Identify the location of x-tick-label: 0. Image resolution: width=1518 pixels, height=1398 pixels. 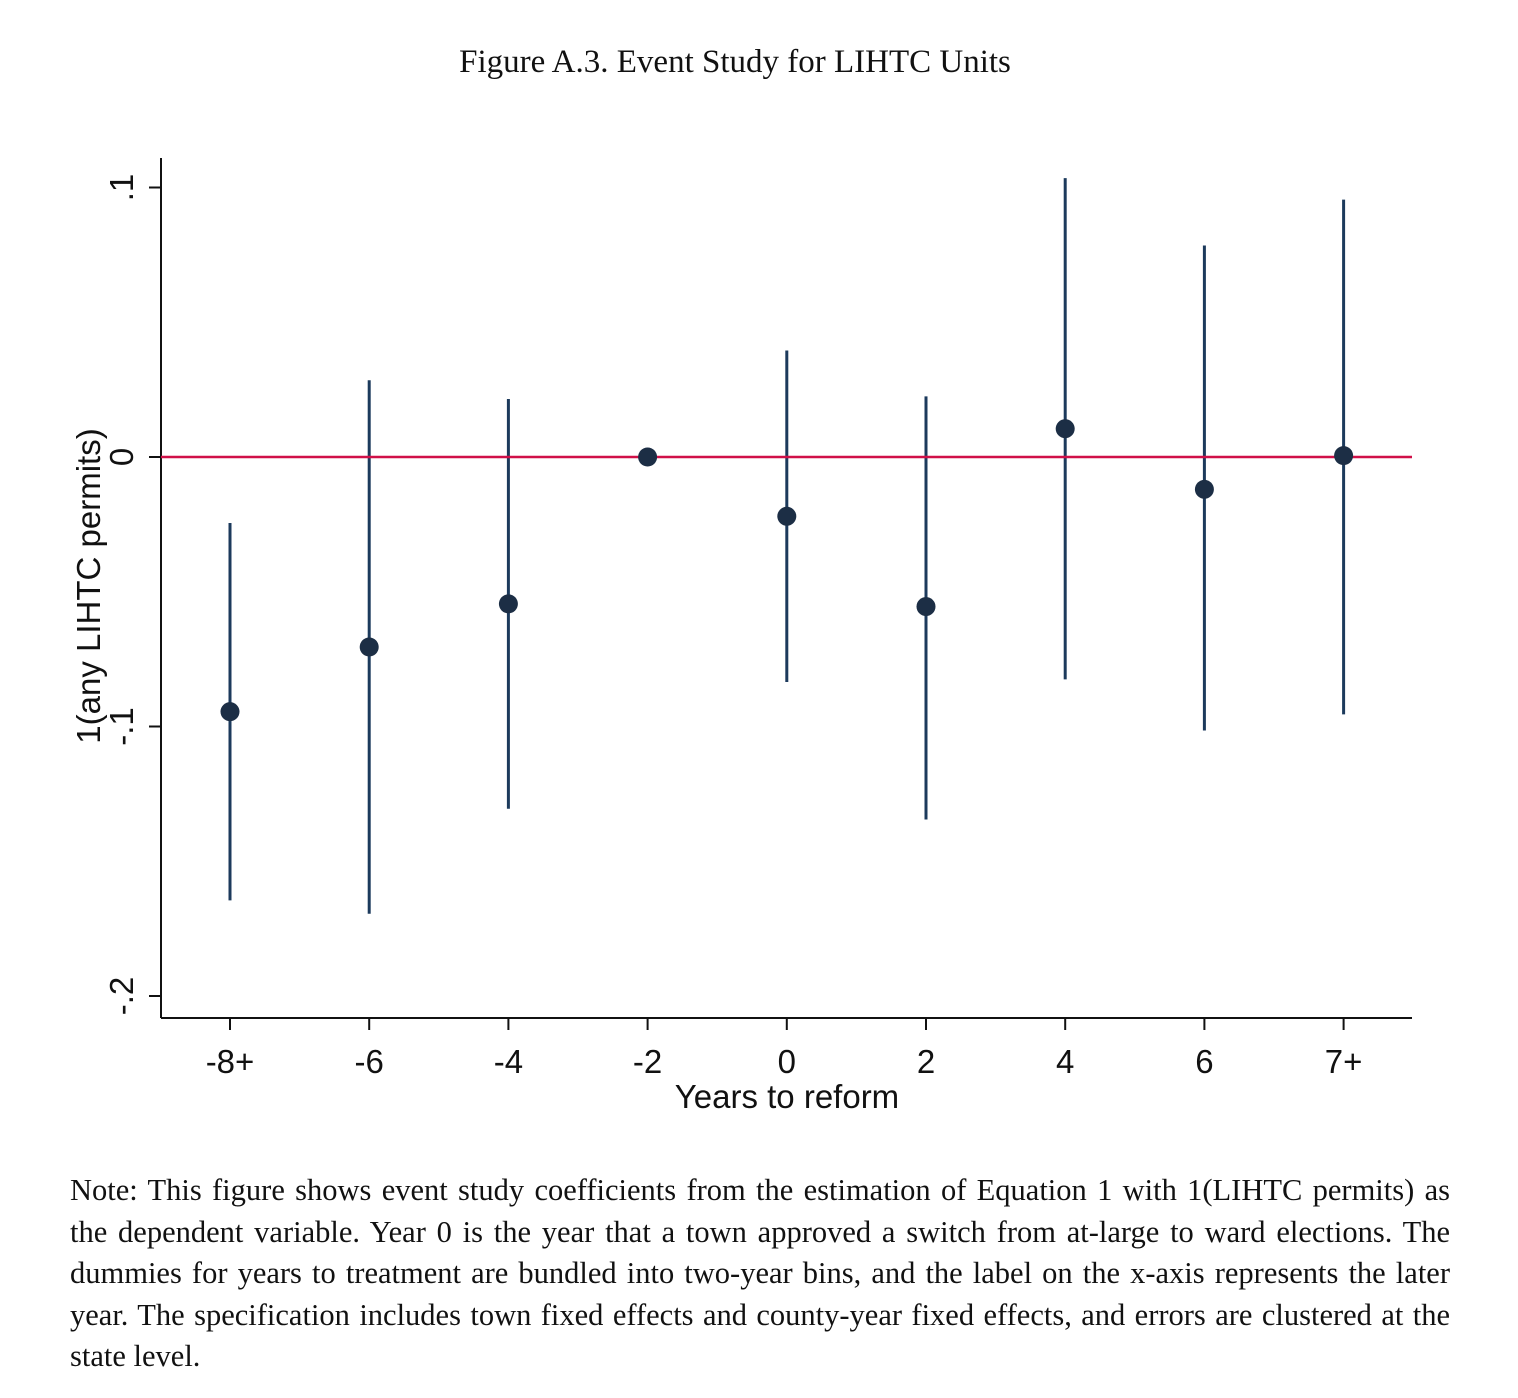
(787, 1061).